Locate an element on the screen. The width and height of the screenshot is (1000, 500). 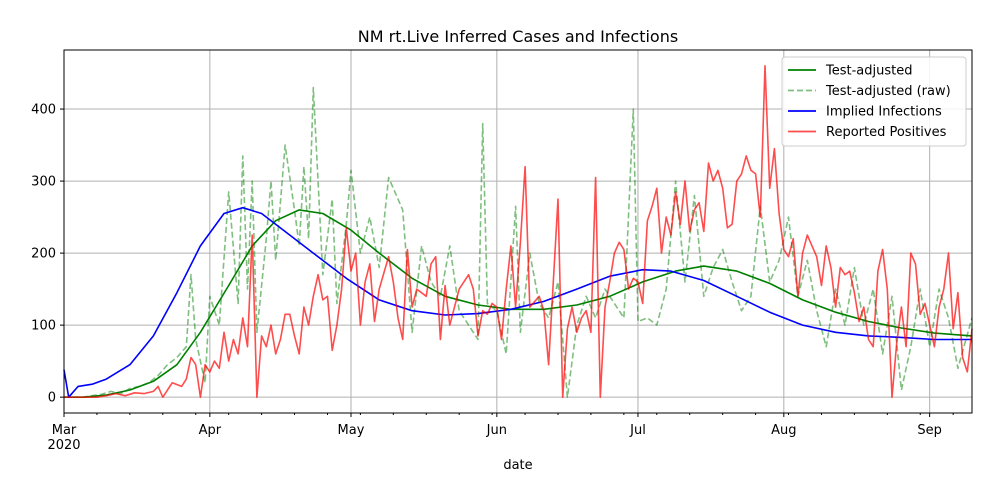
x-tick-sublabel: 2020 is located at coordinates (63, 445).